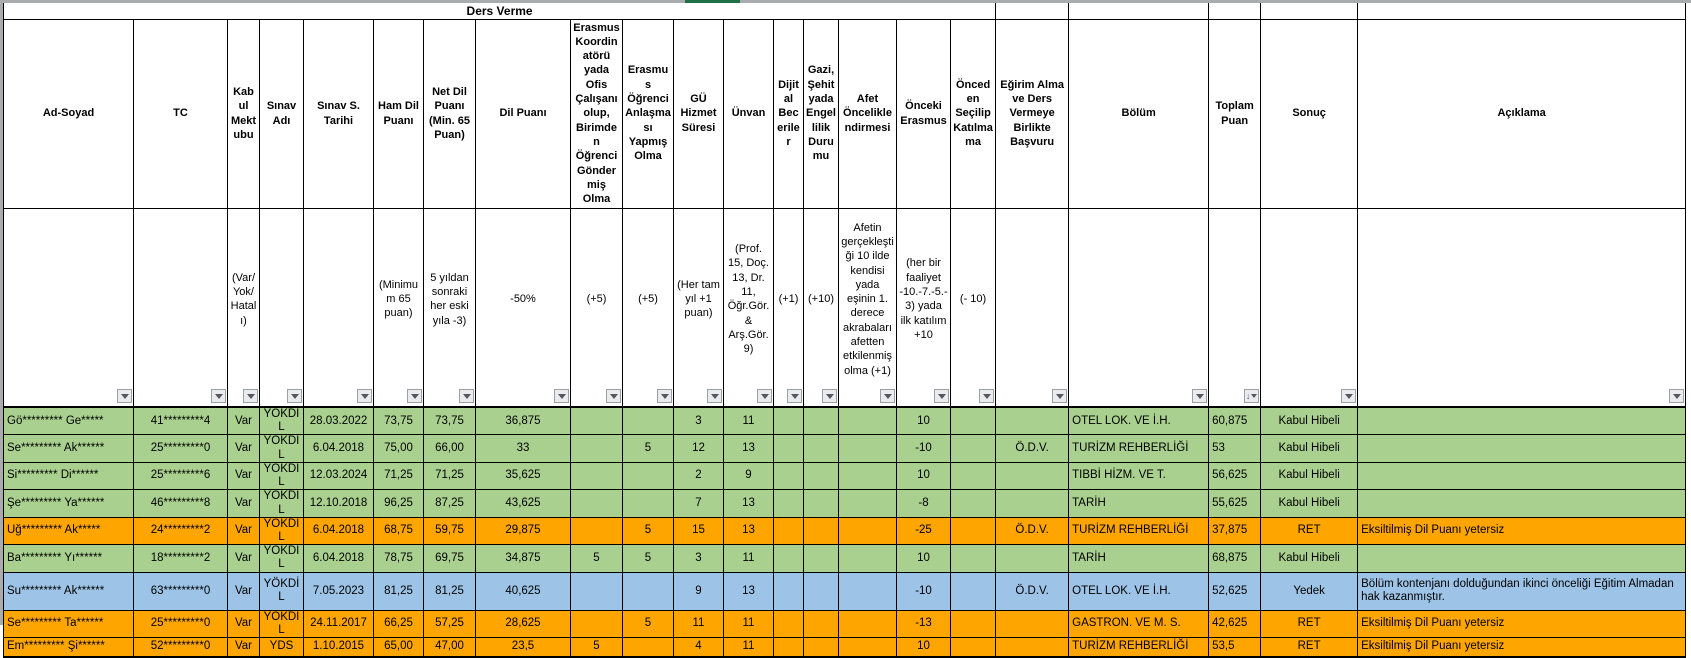 Image resolution: width=1691 pixels, height=658 pixels. I want to click on column-note-dil-puani: -50%, so click(523, 307).